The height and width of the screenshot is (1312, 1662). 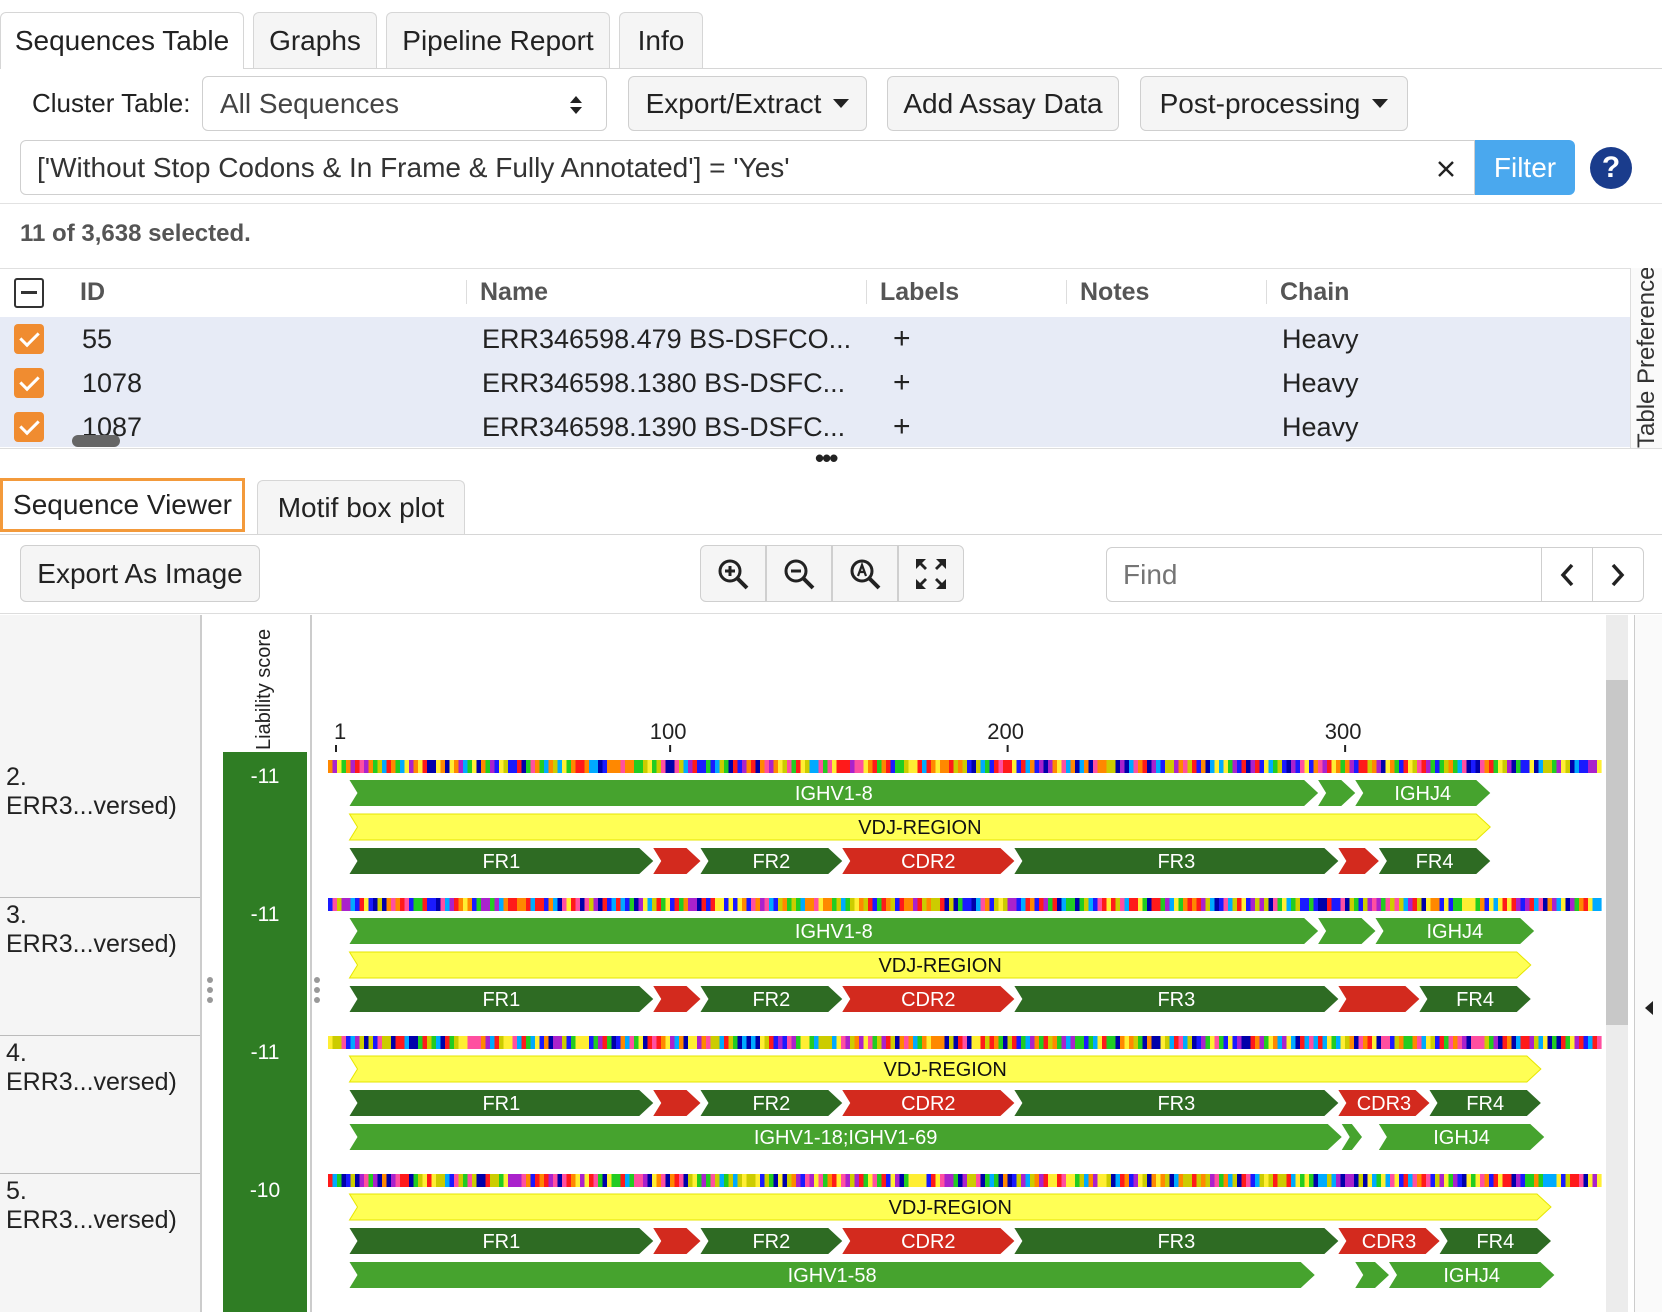 I want to click on table-preferences-panel-toggle: Table Preferences, so click(x=1646, y=358).